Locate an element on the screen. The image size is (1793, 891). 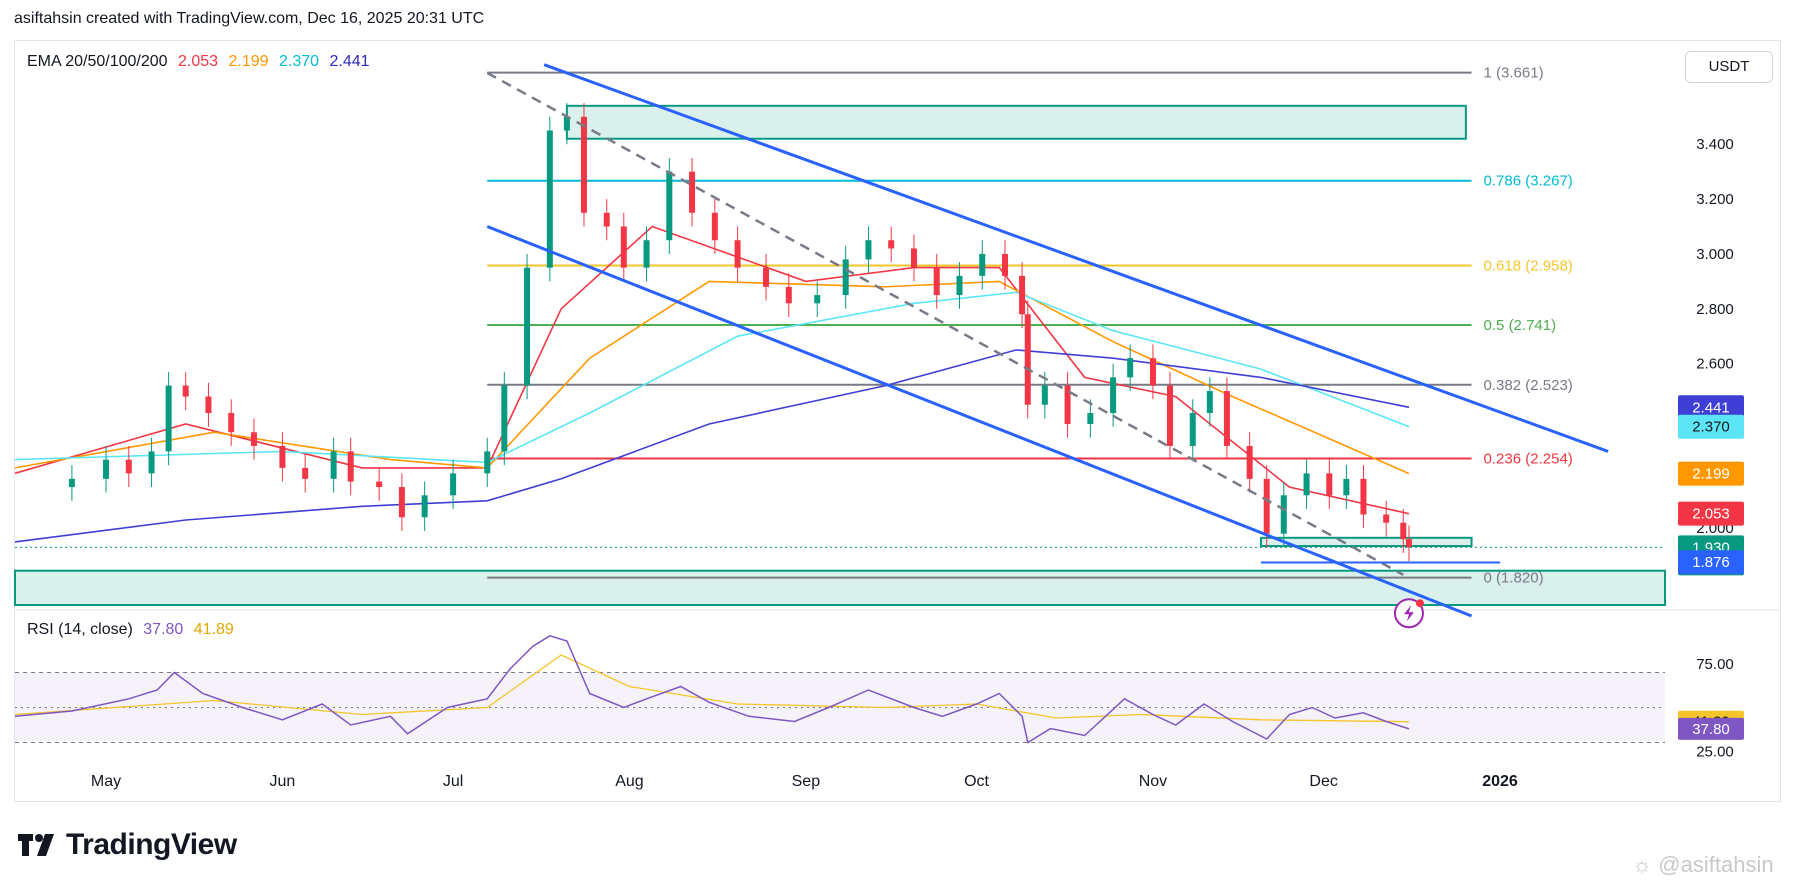
x-tick-8: 2026 is located at coordinates (1500, 781).